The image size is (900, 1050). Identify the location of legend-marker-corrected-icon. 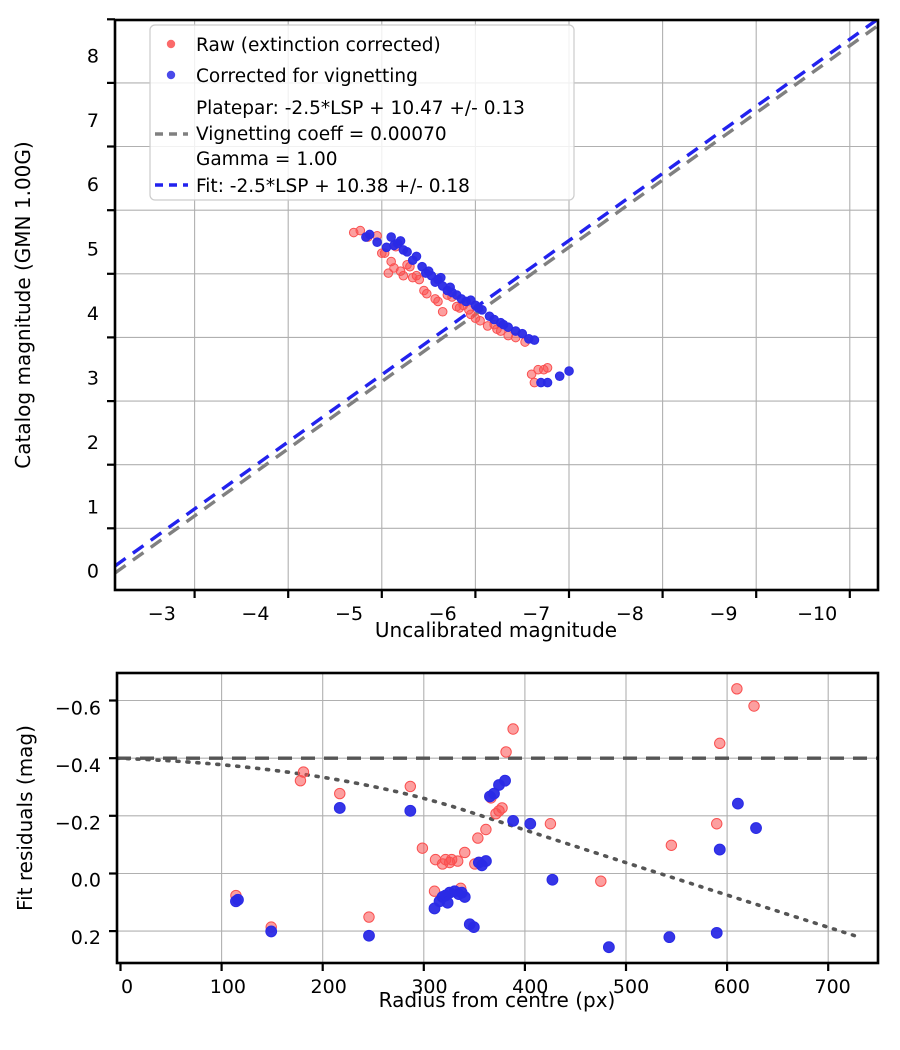
(171, 75).